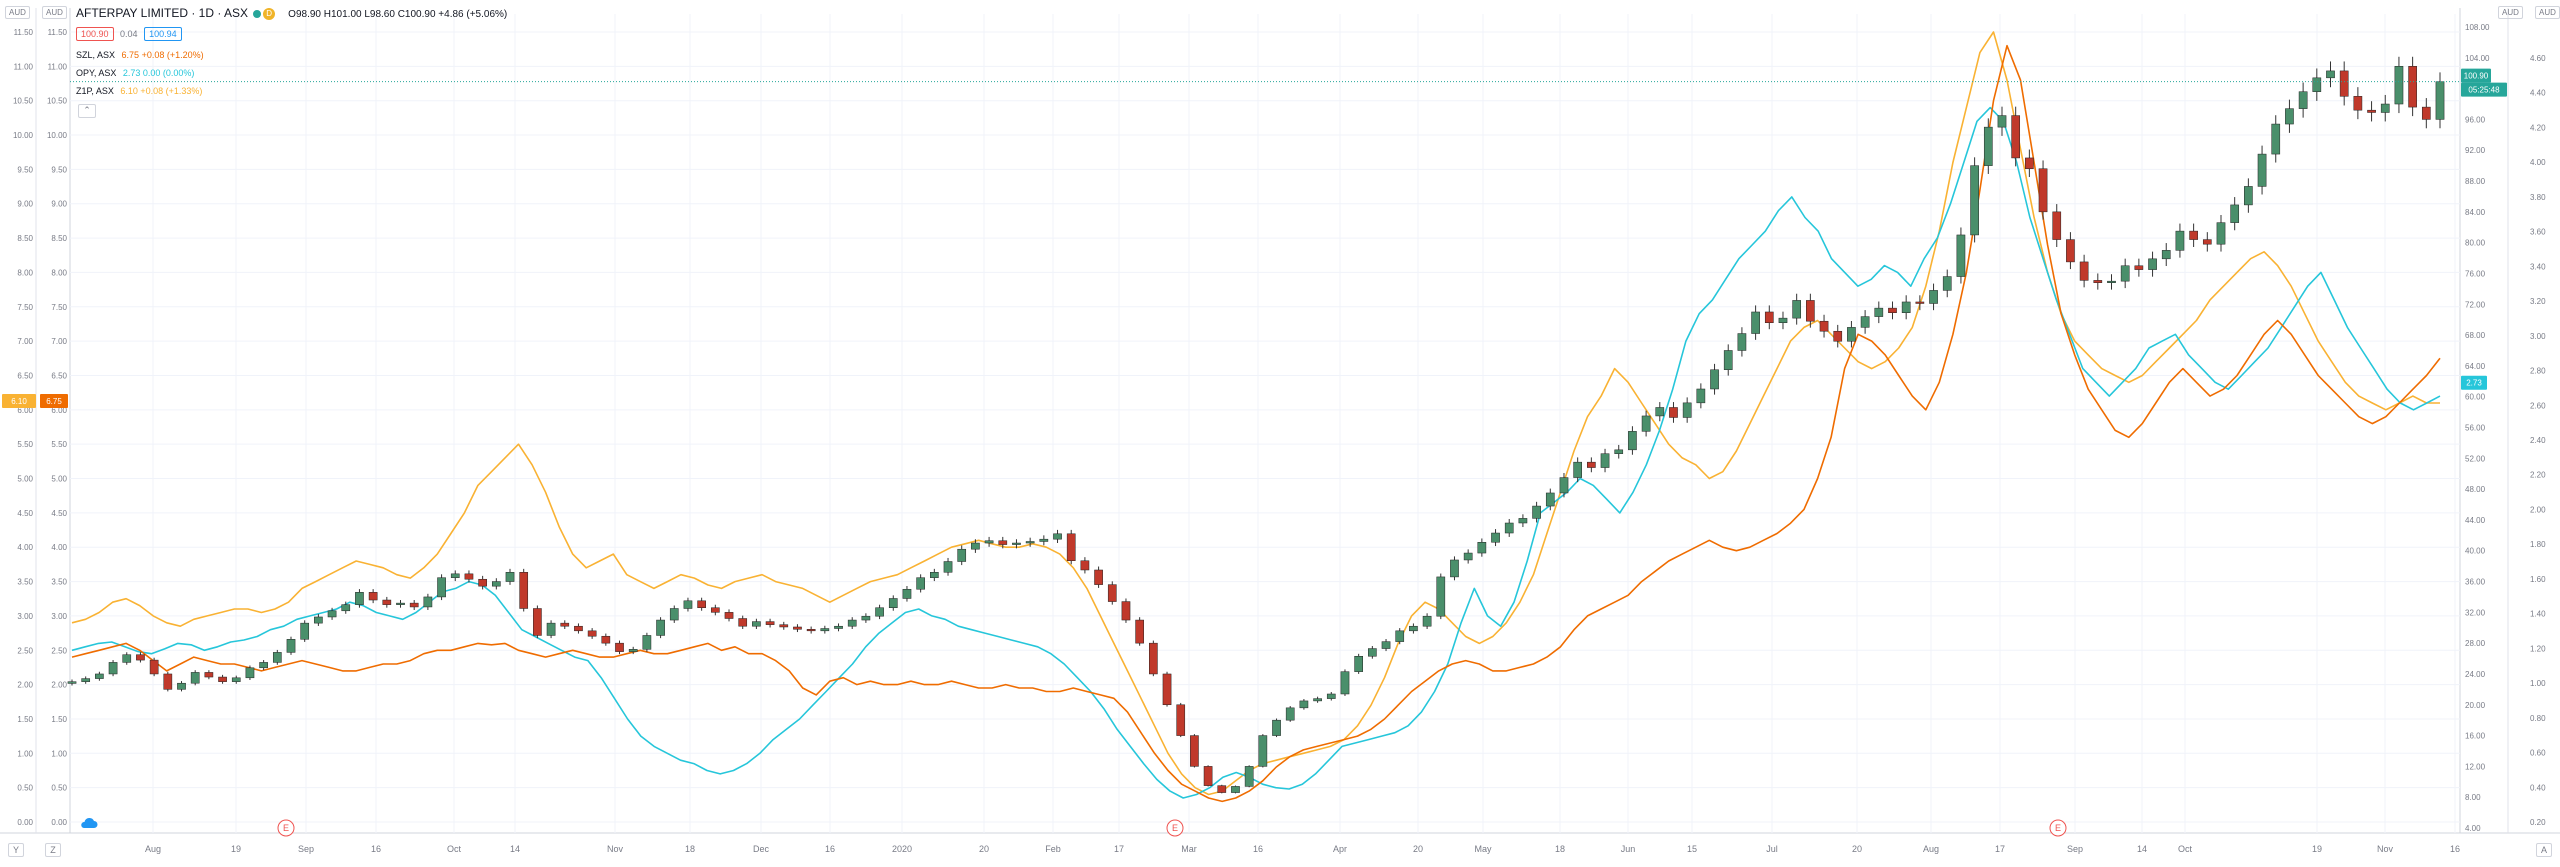  What do you see at coordinates (59, 169) in the screenshot?
I see `left-tick-b: 9.50` at bounding box center [59, 169].